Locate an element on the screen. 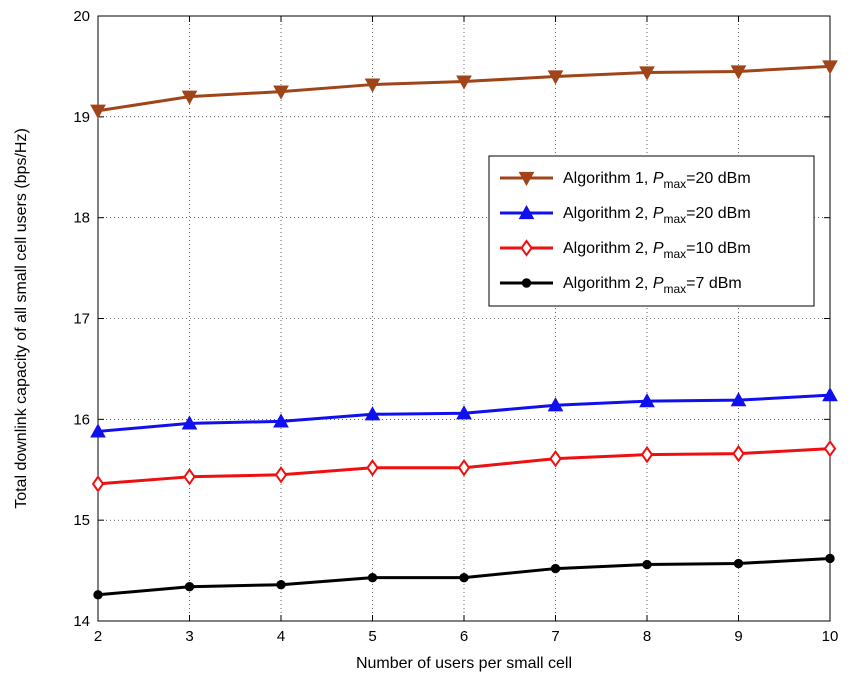 This screenshot has width=848, height=679. legend-label: Algorithm 2, Pmax=7 dBm is located at coordinates (652, 285).